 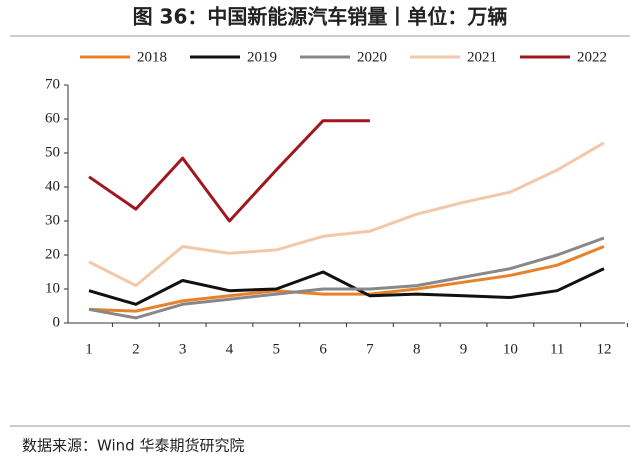 What do you see at coordinates (183, 349) in the screenshot?
I see `x-tick-label: 3` at bounding box center [183, 349].